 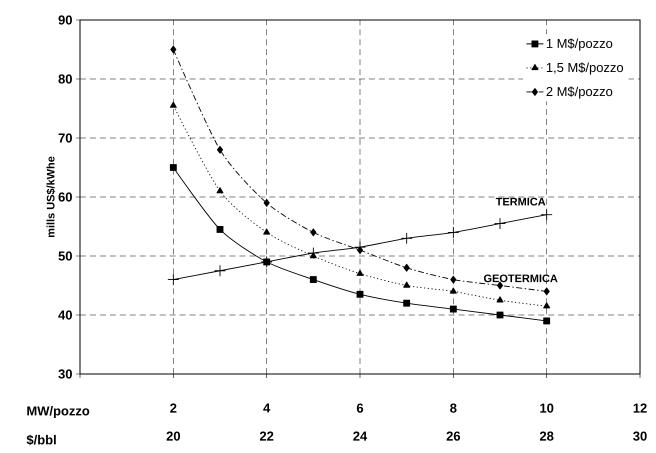 What do you see at coordinates (453, 408) in the screenshot?
I see `x-tick-label: 8` at bounding box center [453, 408].